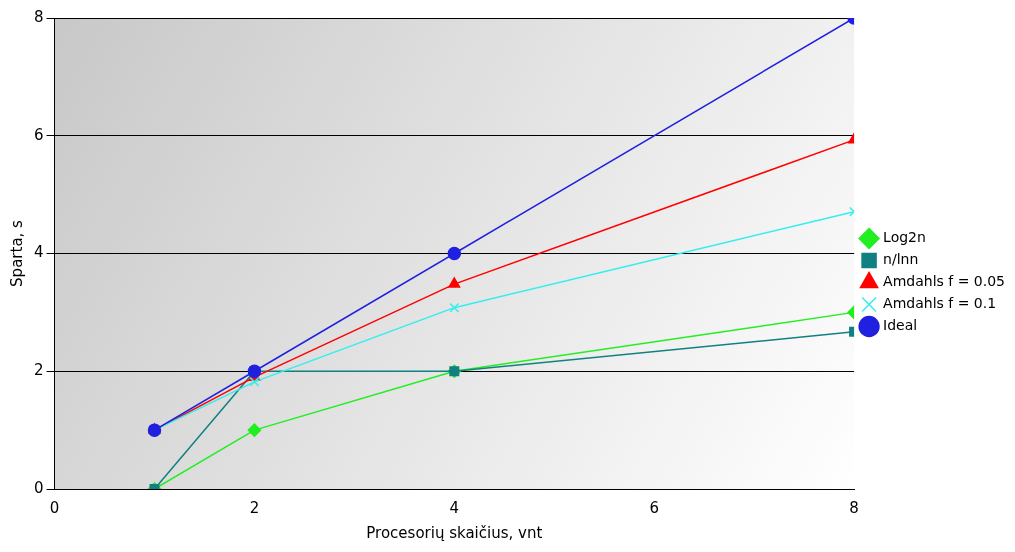 The width and height of the screenshot is (1015, 552). I want to click on legend-label: Amdahls f = 0.05, so click(944, 281).